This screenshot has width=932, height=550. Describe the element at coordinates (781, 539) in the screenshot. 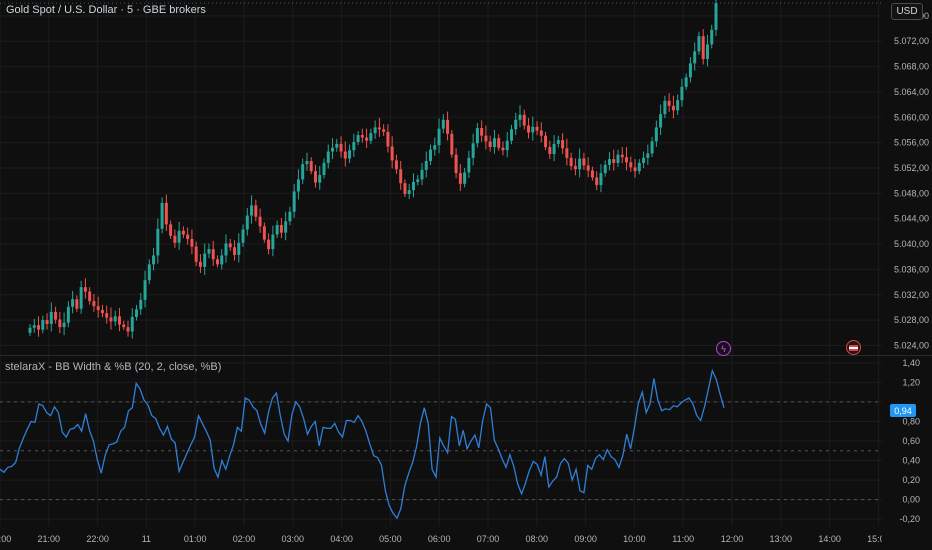

I see `time-tick-label: 13:00` at that location.